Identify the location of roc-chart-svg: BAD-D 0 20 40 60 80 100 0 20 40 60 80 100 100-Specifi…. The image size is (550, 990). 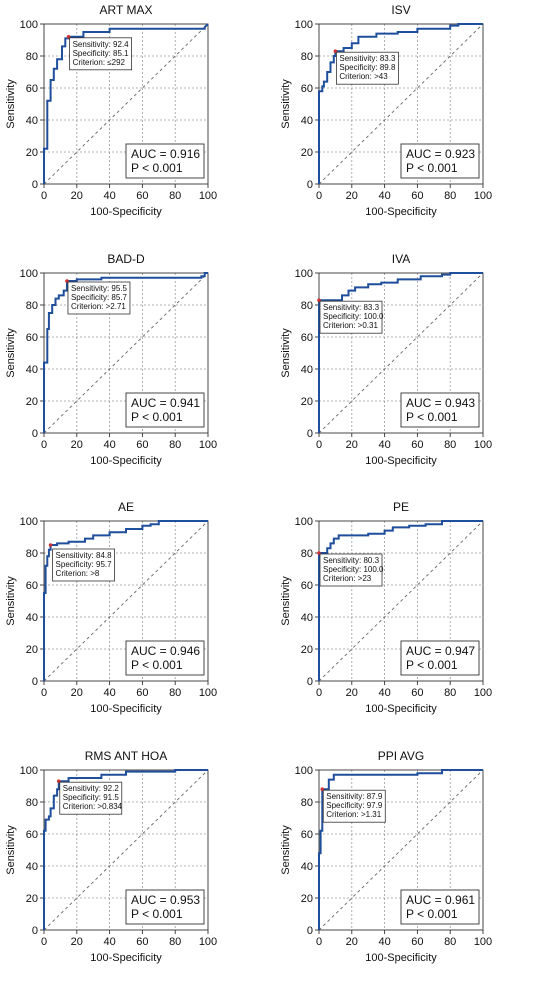
(111, 359).